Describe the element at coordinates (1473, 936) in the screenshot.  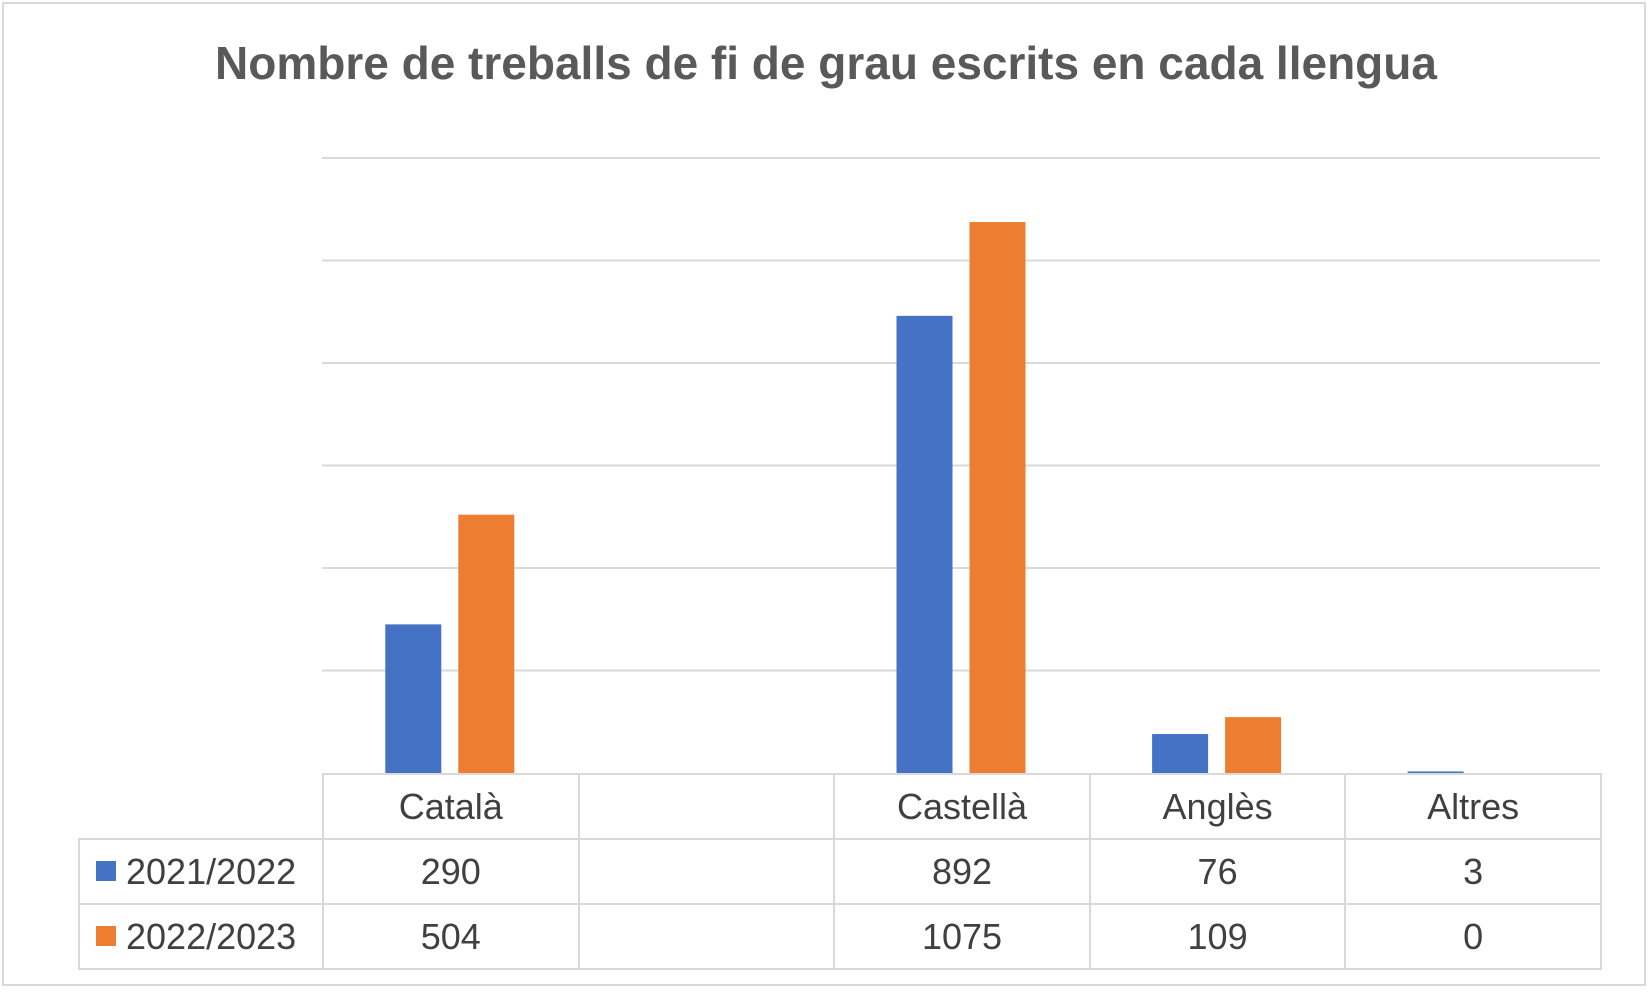
I see `data-label: 0` at that location.